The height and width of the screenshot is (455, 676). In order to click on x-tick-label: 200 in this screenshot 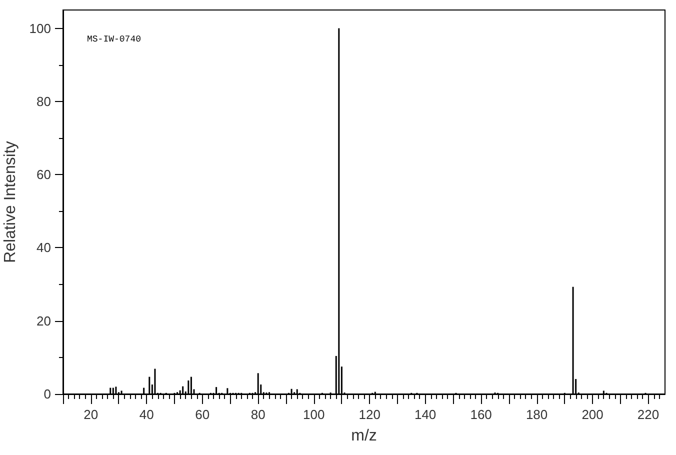, I will do `click(593, 414)`.